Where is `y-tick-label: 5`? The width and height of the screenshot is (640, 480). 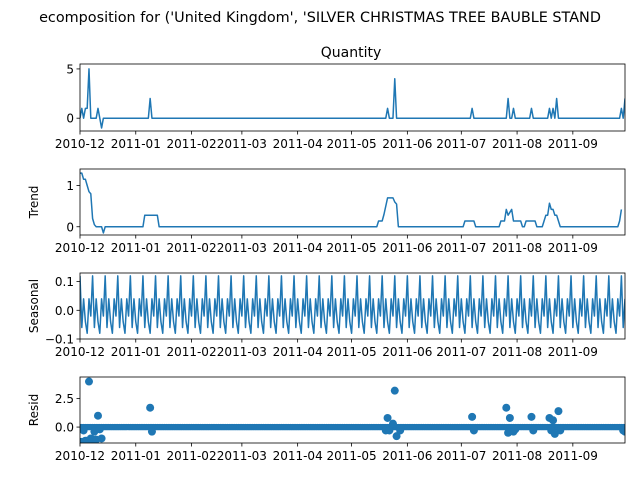
y-tick-label: 5 is located at coordinates (70, 69).